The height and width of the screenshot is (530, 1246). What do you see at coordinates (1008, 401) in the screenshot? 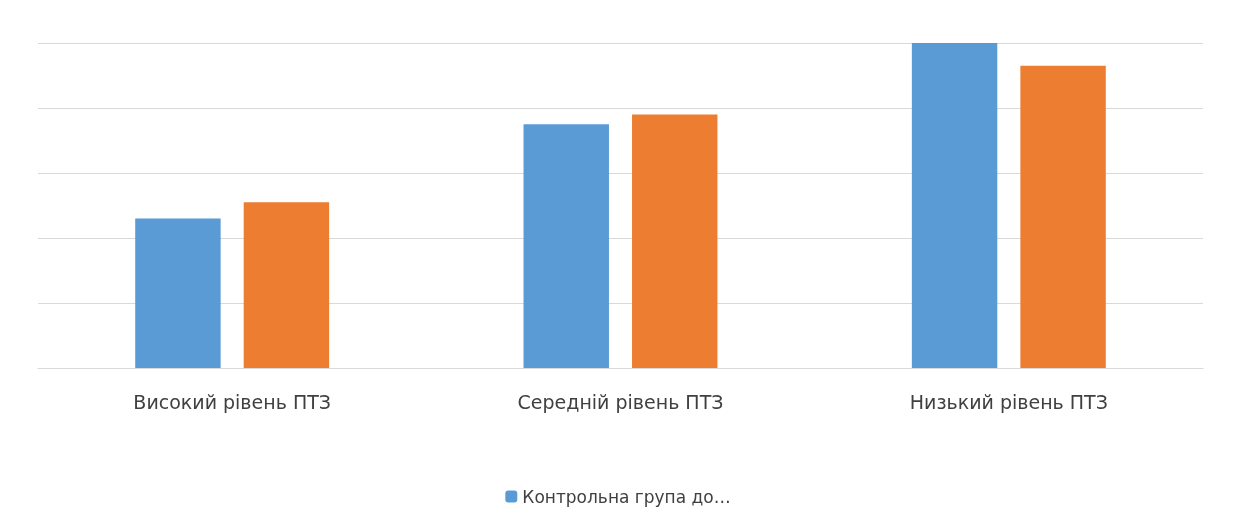
I see `x-tick-label: Низький рівень ПТЗ` at bounding box center [1008, 401].